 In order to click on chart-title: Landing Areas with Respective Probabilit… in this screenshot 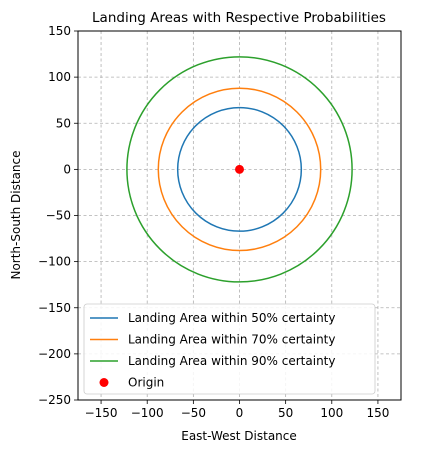, I will do `click(239, 18)`.